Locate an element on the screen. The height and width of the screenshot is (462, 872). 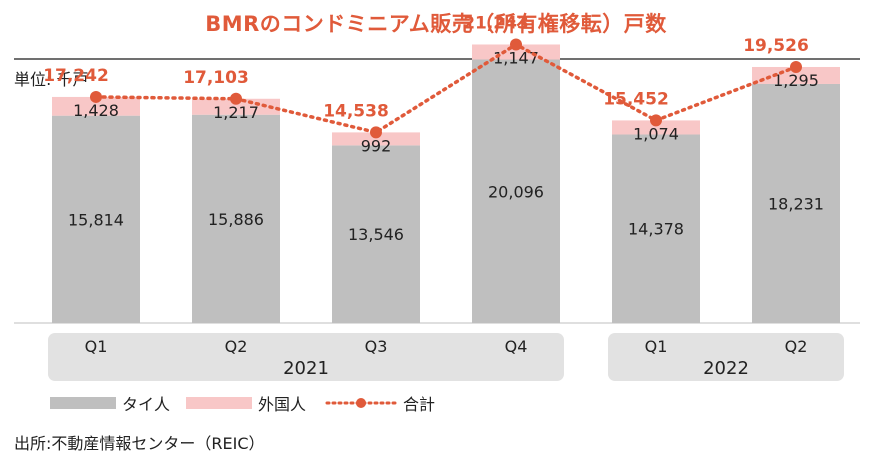
tick-label-4: Q1 is located at coordinates (656, 346).